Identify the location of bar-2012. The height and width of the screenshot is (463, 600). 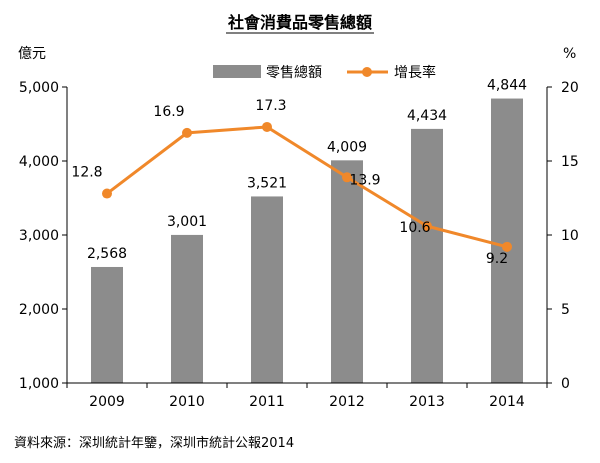
(347, 271).